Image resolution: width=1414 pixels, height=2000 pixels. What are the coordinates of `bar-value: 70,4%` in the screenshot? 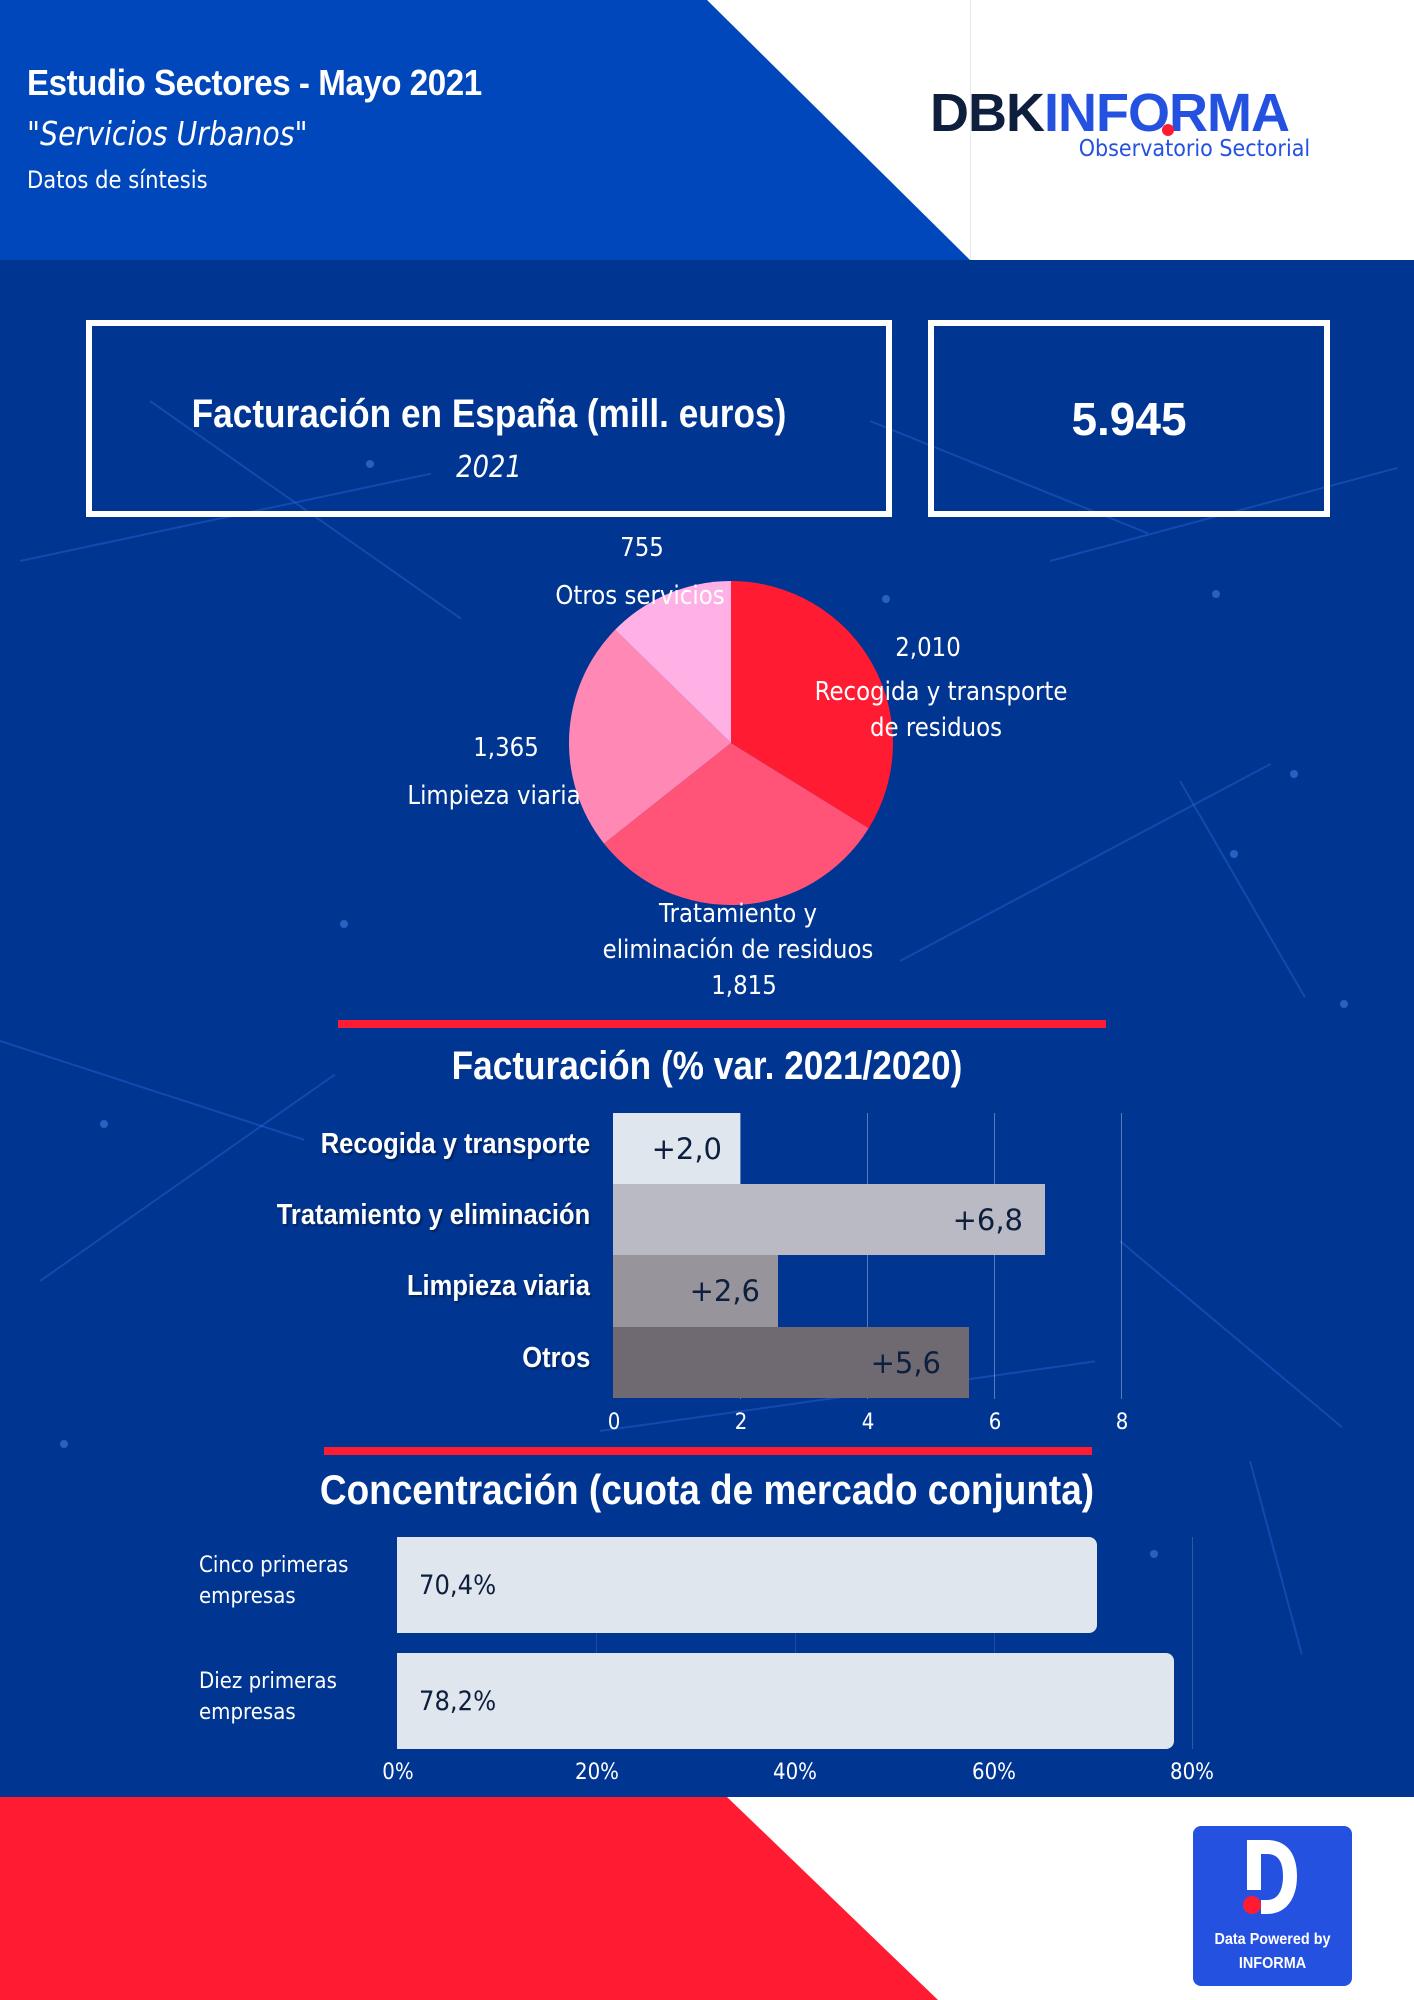 It's located at (458, 1585).